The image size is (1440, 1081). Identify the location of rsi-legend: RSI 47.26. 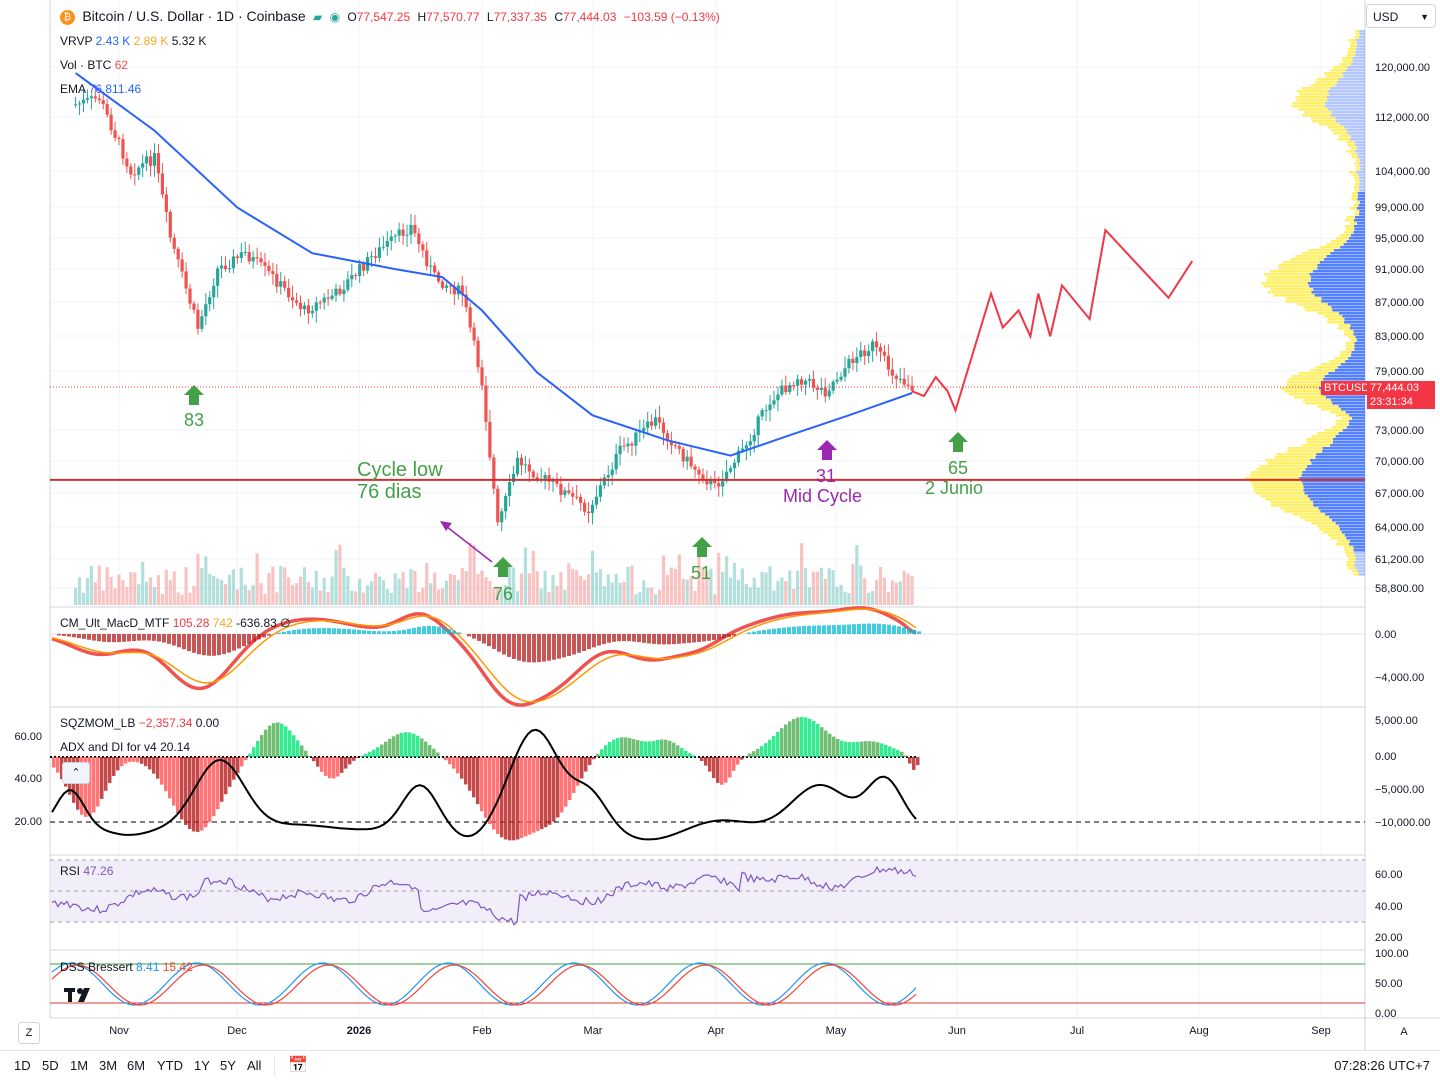
(86, 871).